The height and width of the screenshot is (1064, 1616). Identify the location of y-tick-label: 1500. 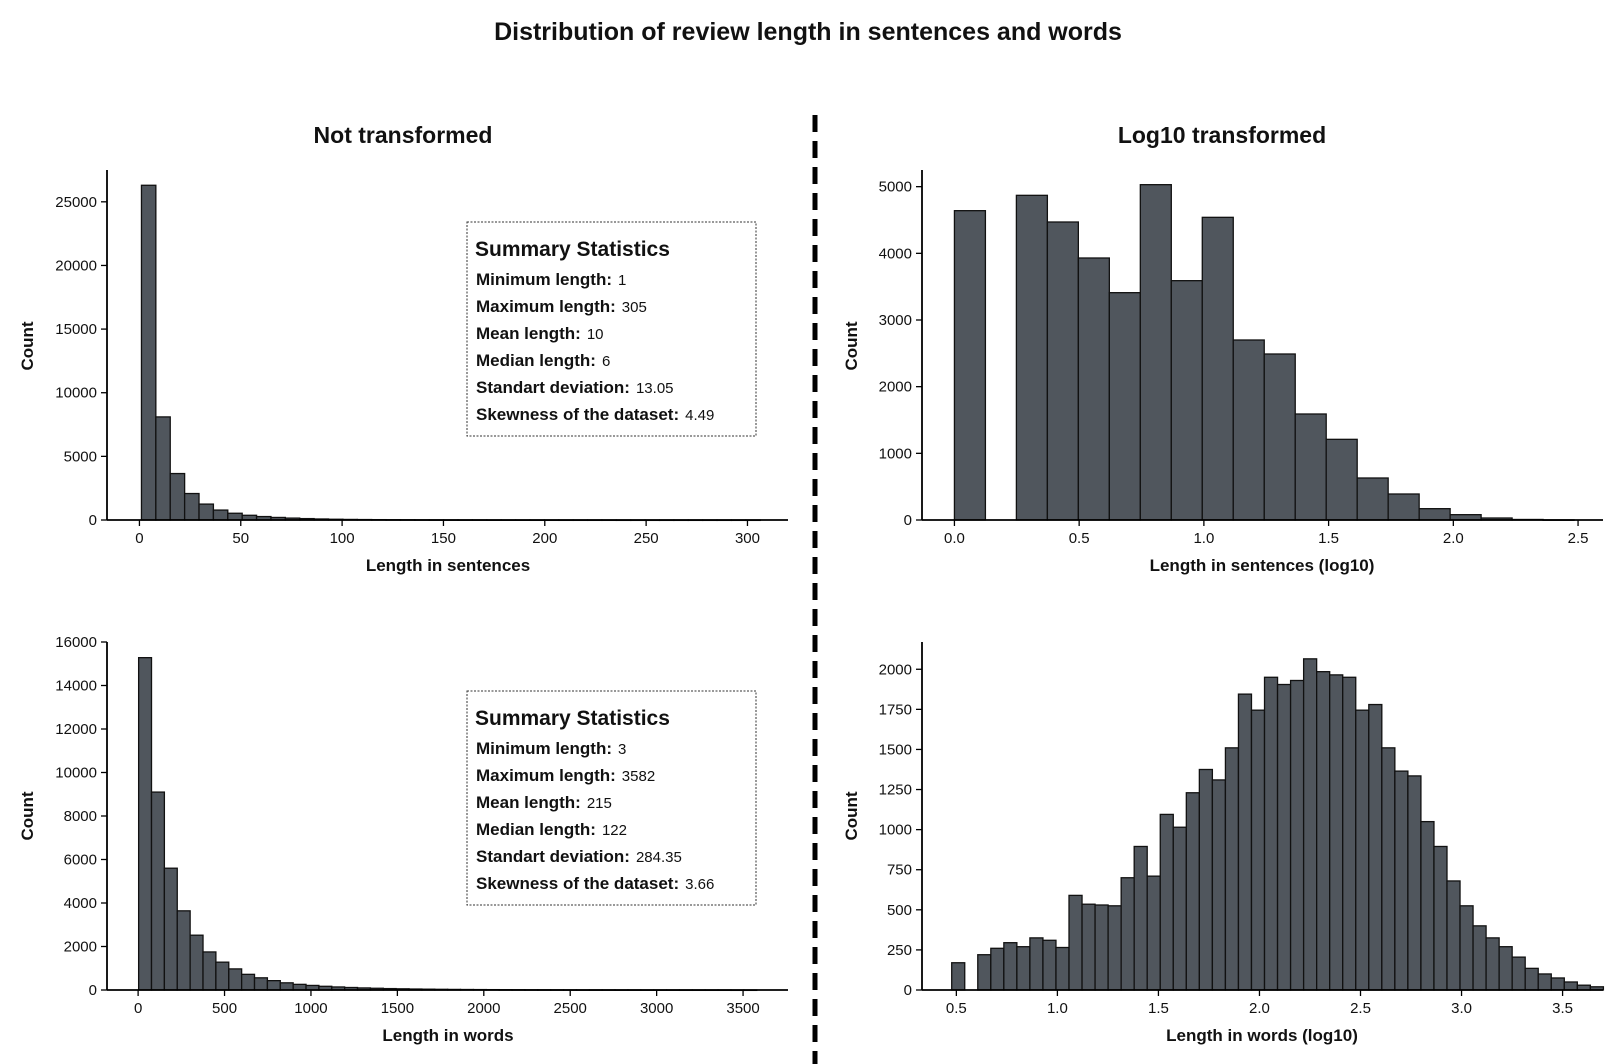
(895, 749).